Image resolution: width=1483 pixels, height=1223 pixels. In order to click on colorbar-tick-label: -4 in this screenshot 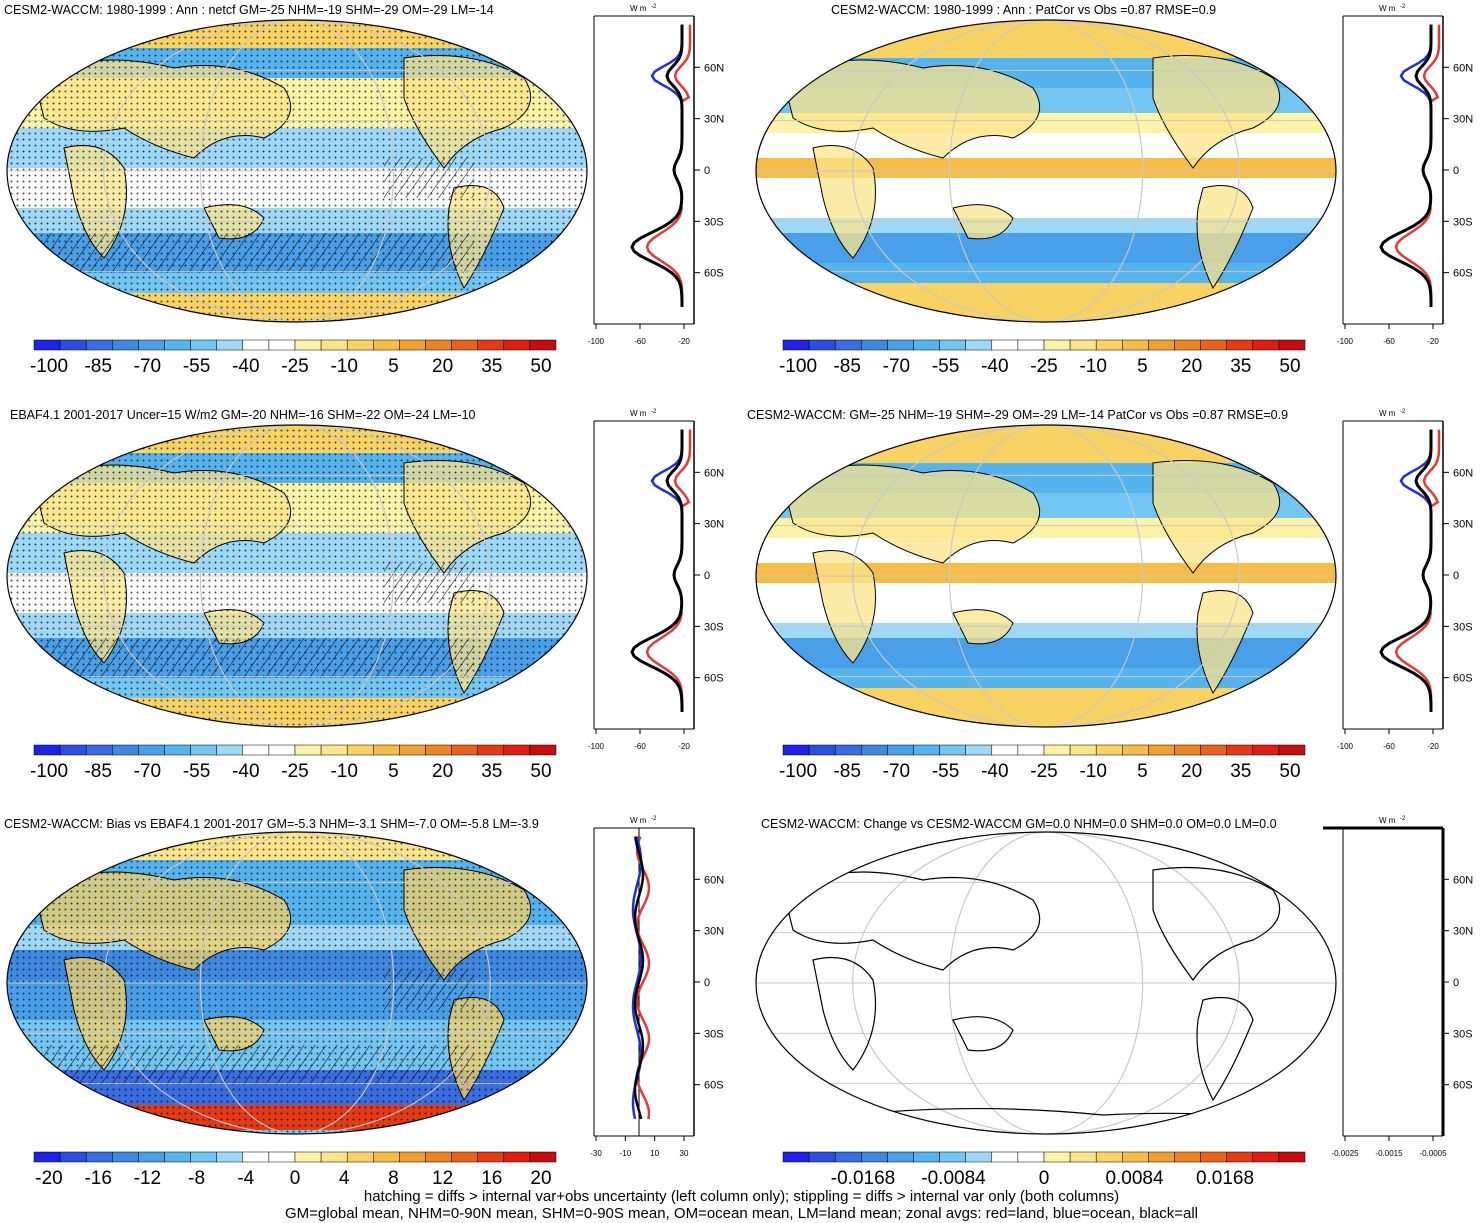, I will do `click(245, 1178)`.